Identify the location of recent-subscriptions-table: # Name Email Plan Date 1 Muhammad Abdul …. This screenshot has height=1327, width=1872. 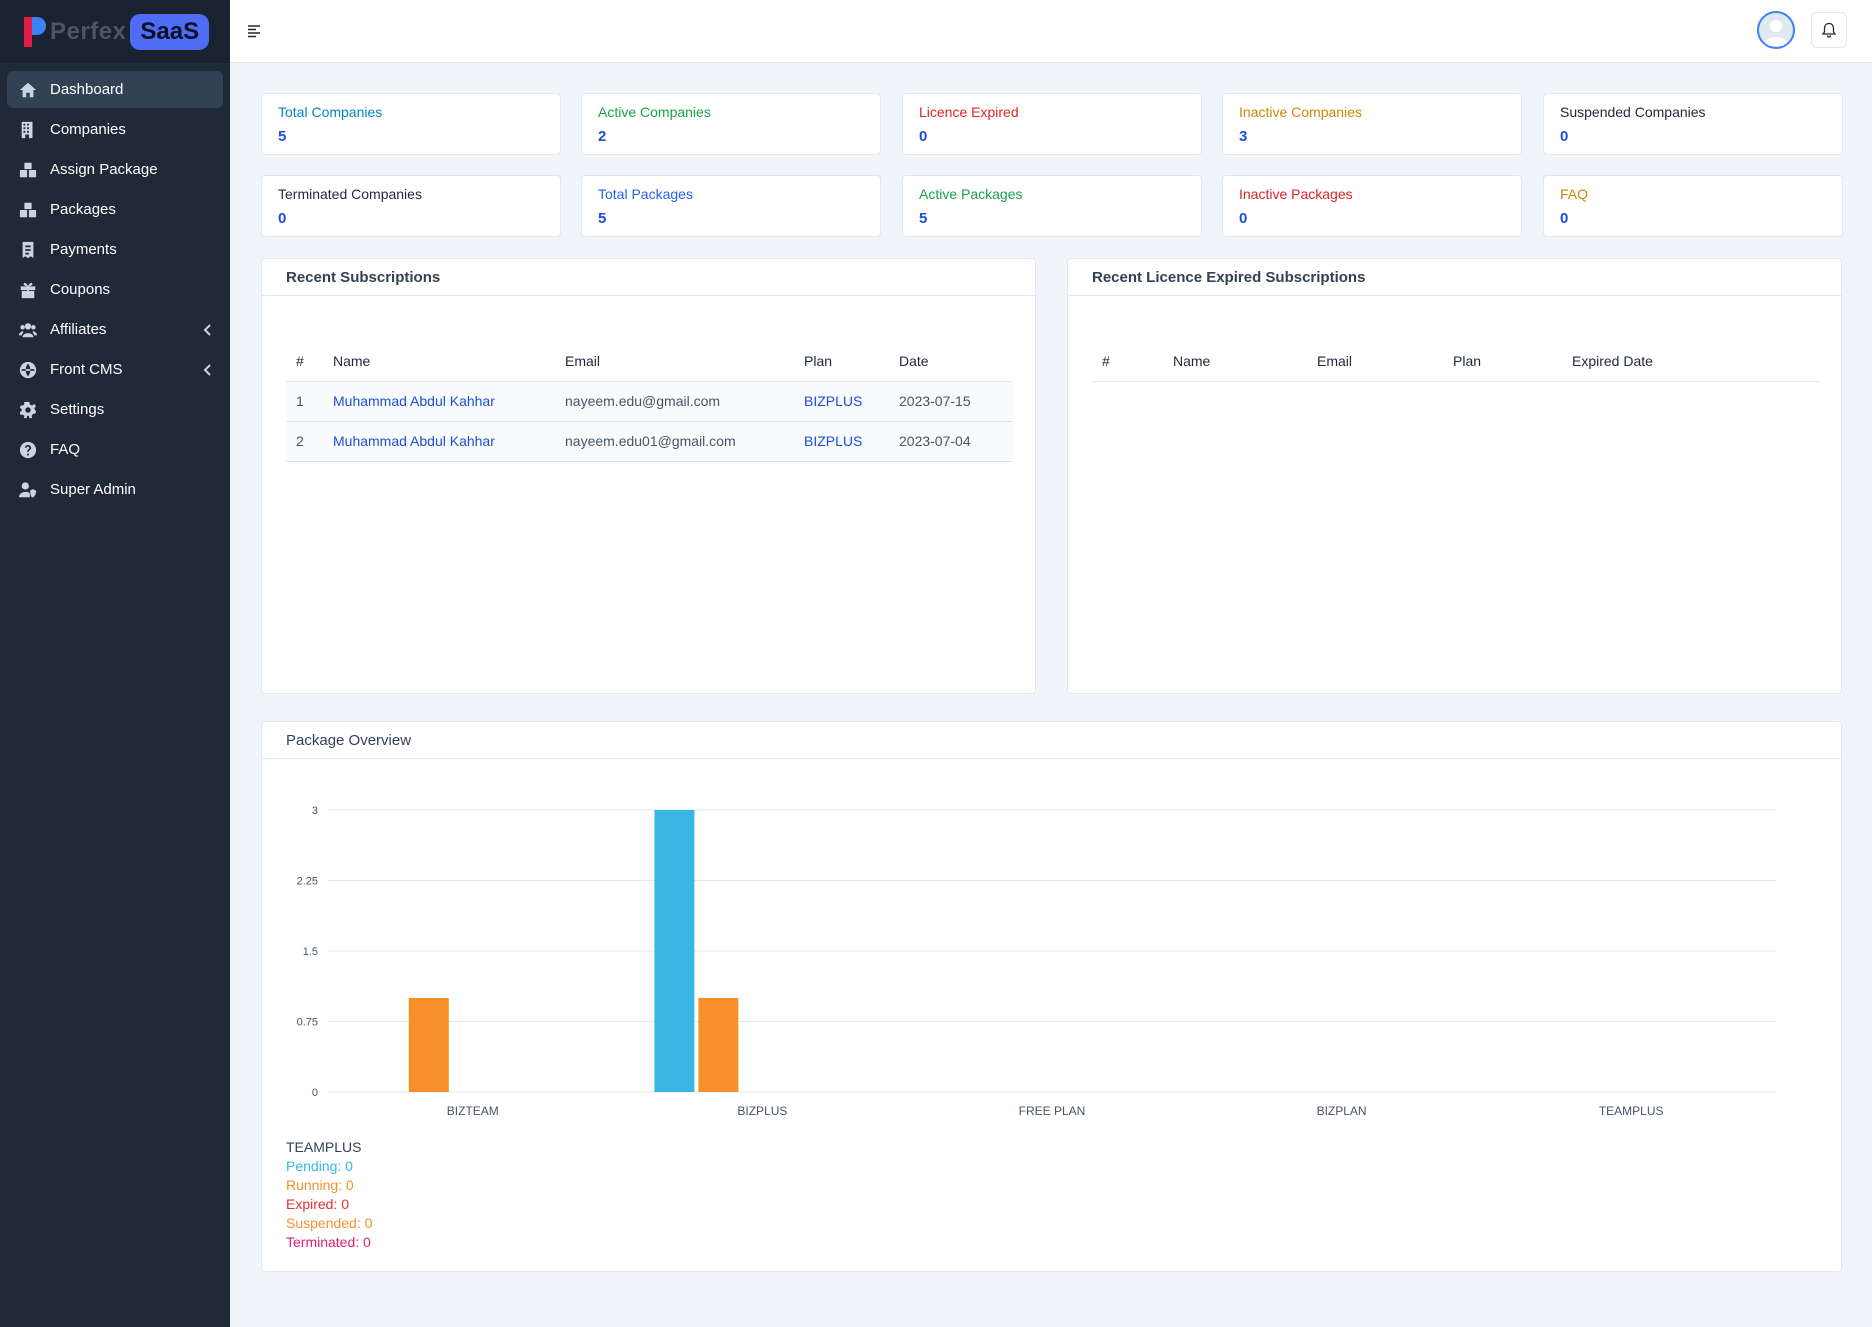
(649, 401).